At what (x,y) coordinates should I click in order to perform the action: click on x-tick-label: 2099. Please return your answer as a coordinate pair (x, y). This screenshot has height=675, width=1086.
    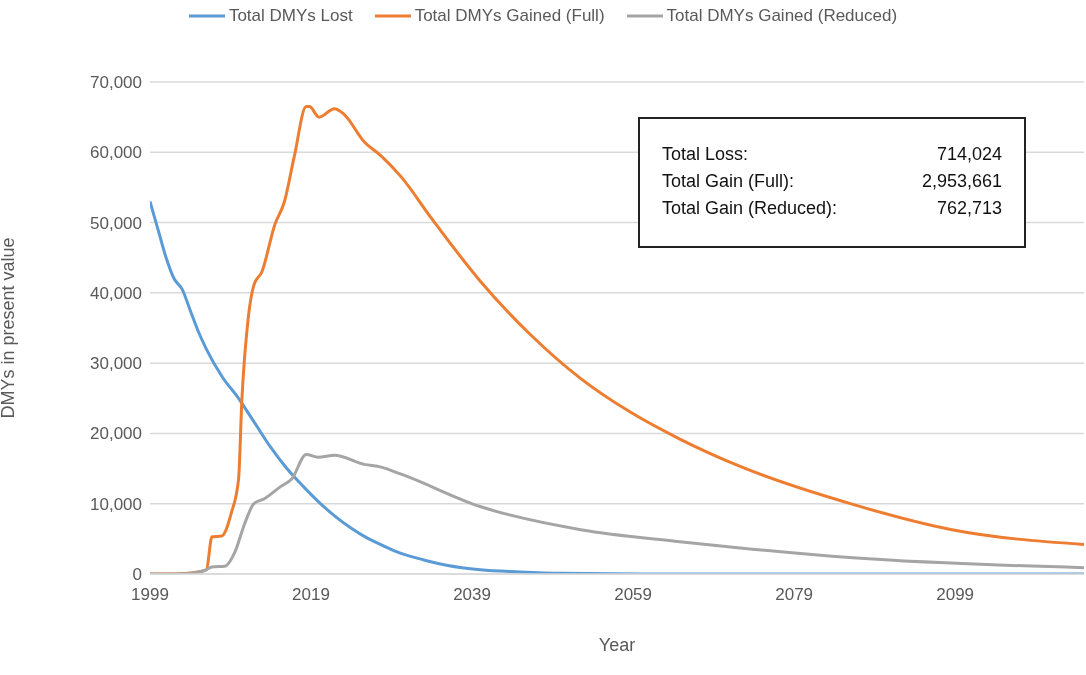
    Looking at the image, I should click on (955, 595).